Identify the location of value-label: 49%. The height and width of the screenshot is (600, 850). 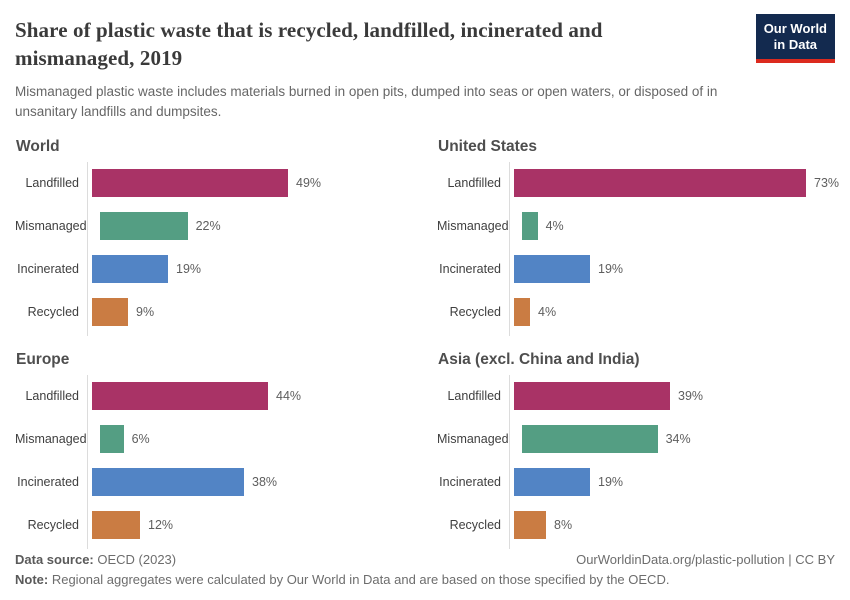
(309, 183).